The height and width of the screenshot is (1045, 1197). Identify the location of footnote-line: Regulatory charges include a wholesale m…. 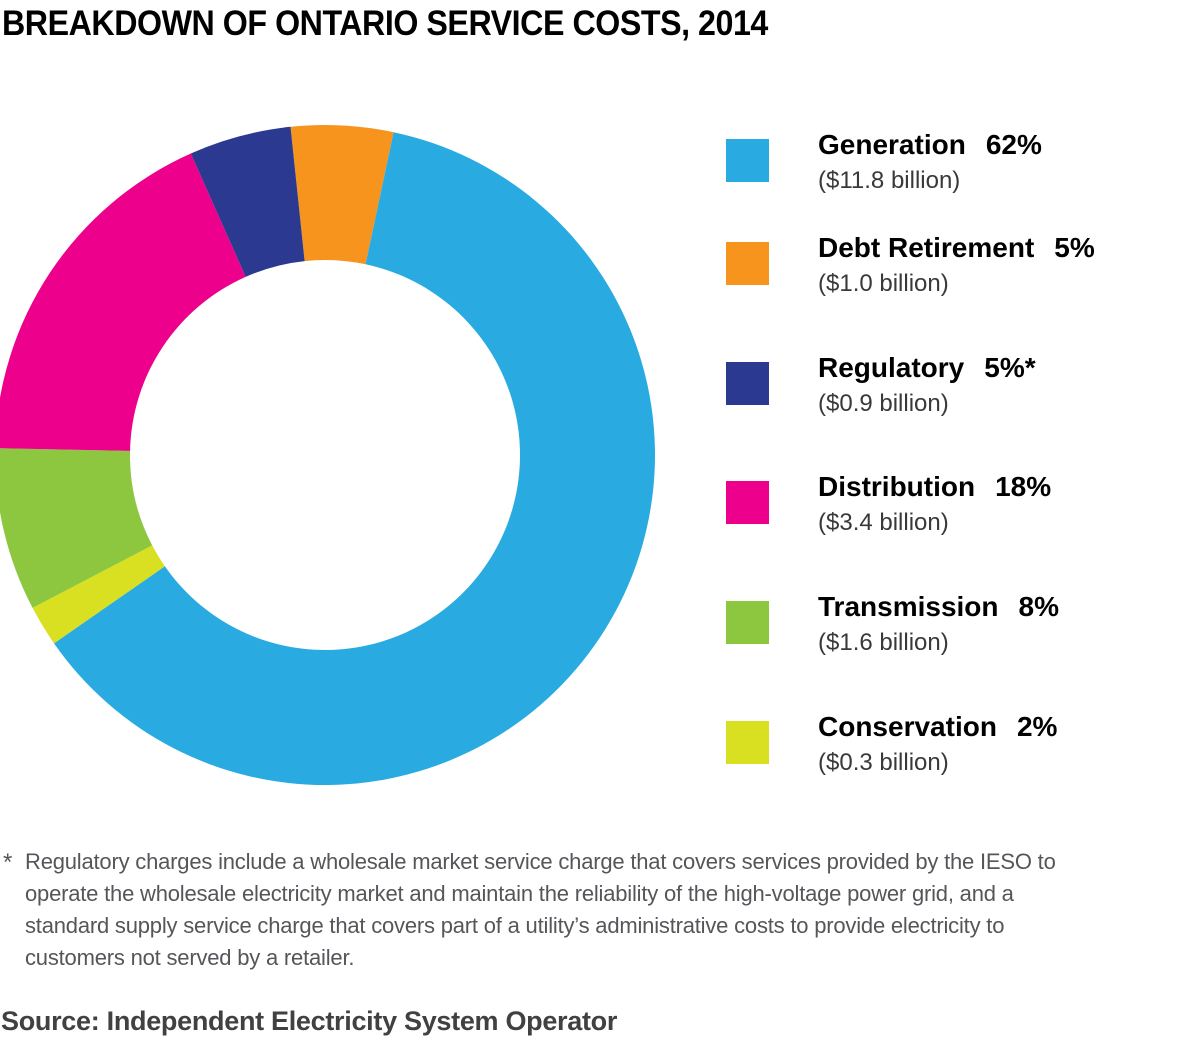
(540, 861).